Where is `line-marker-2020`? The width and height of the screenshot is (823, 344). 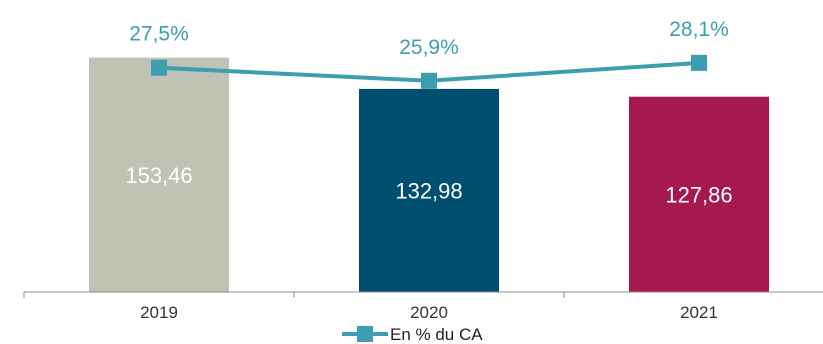 line-marker-2020 is located at coordinates (429, 80).